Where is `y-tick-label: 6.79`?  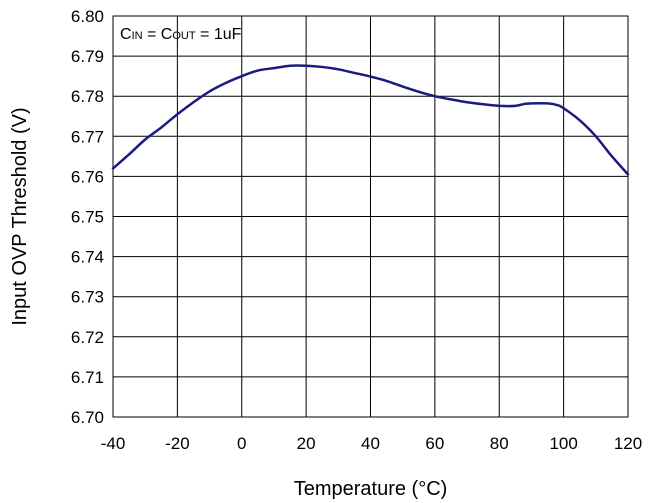
y-tick-label: 6.79 is located at coordinates (87, 56).